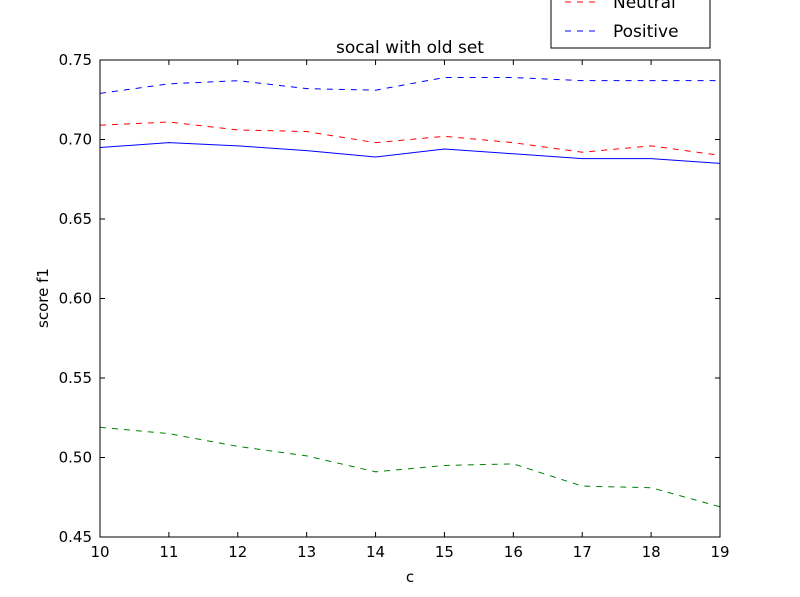 The width and height of the screenshot is (800, 597). I want to click on legend-box, so click(630, 24).